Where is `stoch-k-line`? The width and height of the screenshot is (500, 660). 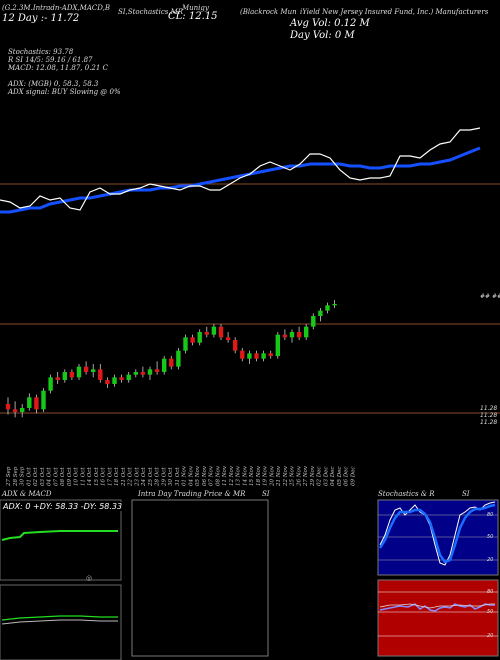
stoch-k-line is located at coordinates (437, 533).